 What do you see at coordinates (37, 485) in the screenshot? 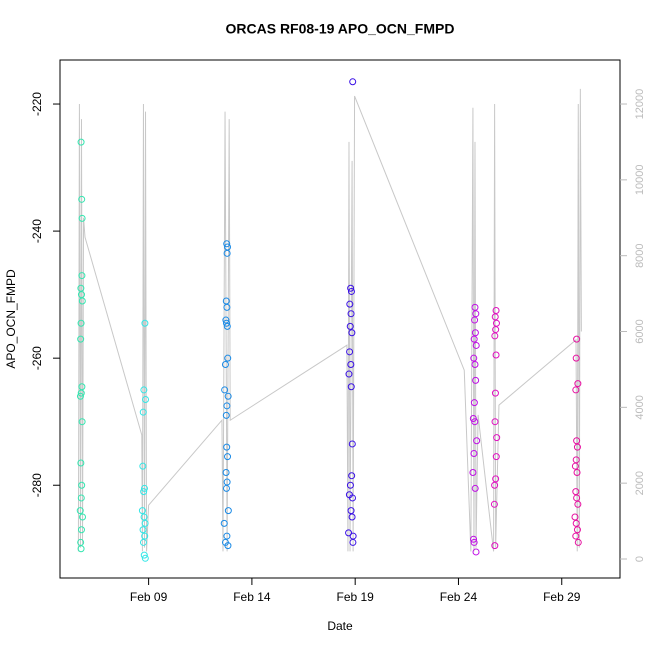
I see `y-tick-label: -280` at bounding box center [37, 485].